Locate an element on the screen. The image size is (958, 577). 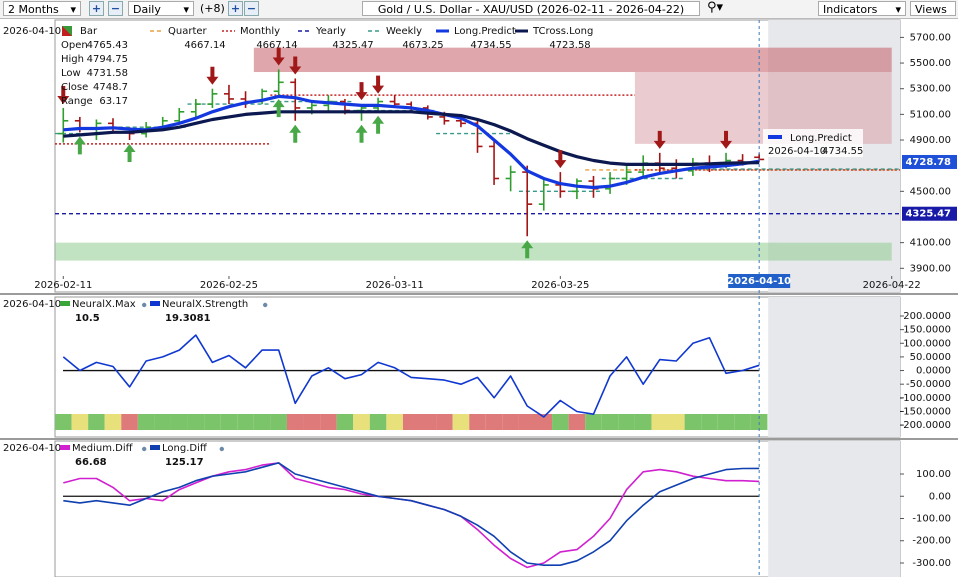
y-tick-label: 3900.00 is located at coordinates (930, 268).